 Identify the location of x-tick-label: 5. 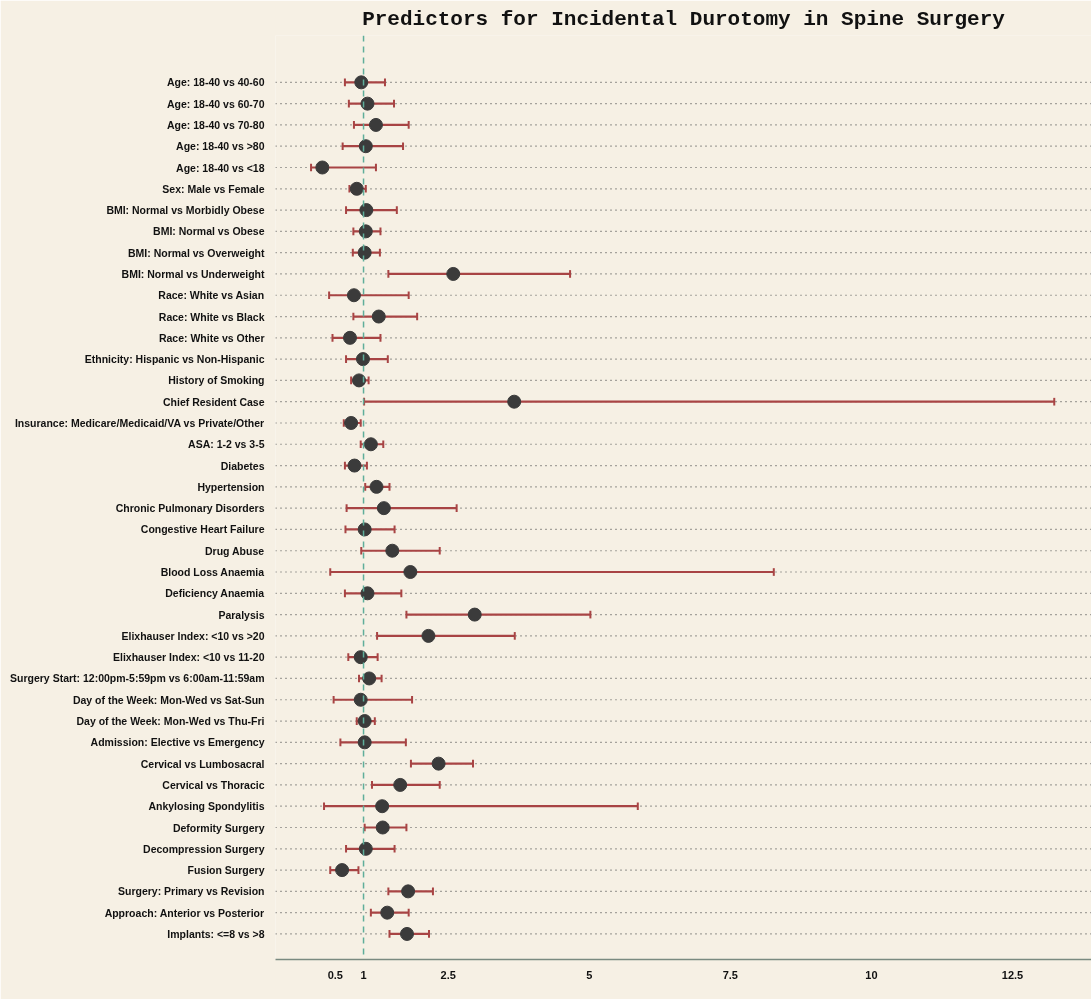
(589, 974).